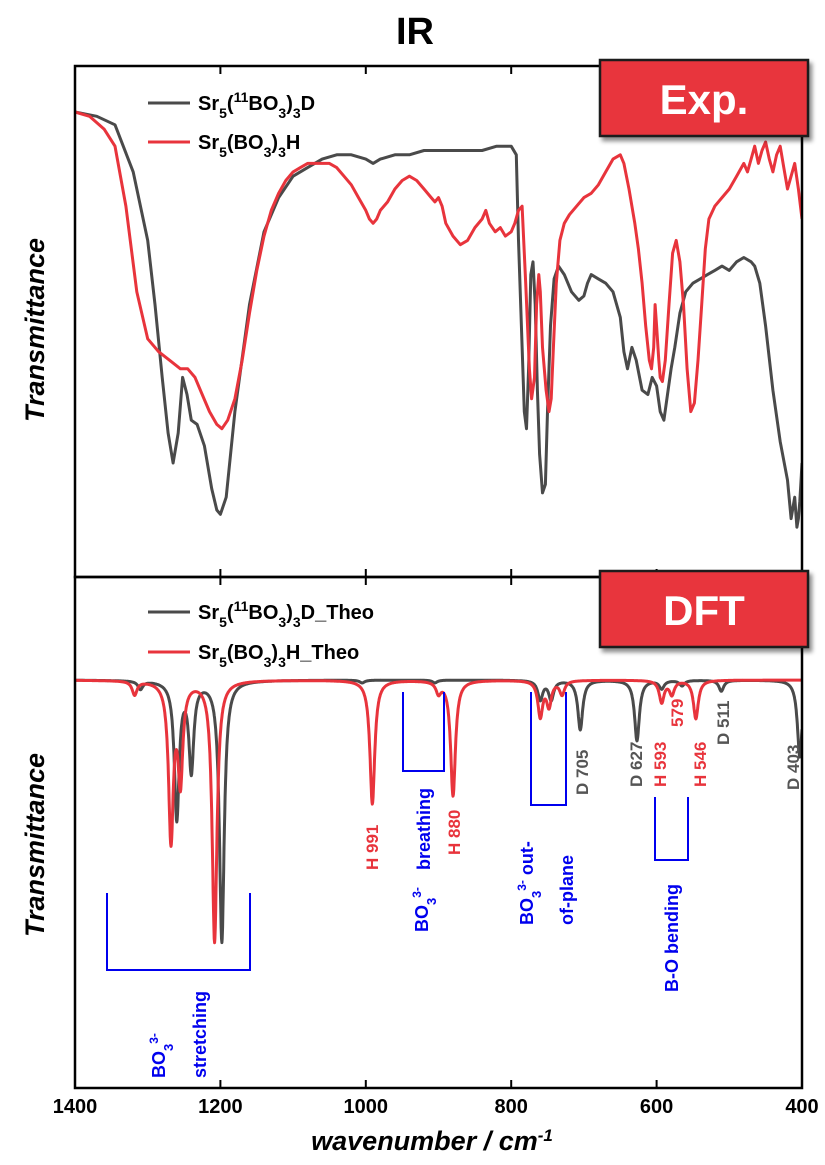  I want to click on band-outofplane-label1: BO33- out-, so click(529, 883).